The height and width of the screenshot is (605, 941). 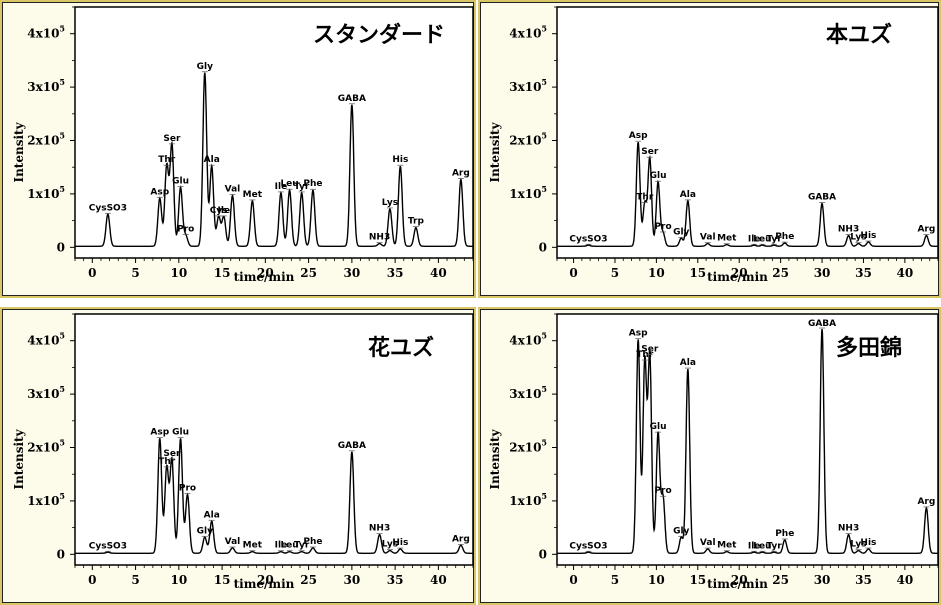 What do you see at coordinates (588, 239) in the screenshot?
I see `peak-label: CysSO3` at bounding box center [588, 239].